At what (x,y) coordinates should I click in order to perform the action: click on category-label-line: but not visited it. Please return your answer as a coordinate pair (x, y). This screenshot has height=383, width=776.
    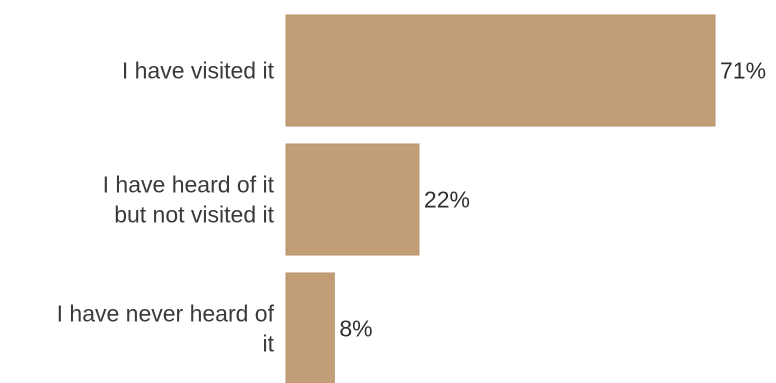
    Looking at the image, I should click on (194, 215).